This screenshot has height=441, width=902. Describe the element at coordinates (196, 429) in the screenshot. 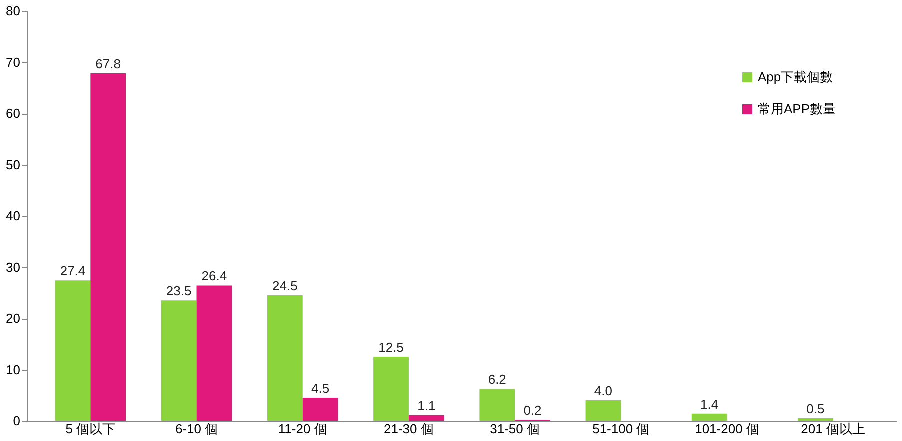

I see `x-tick-label: 6-10 個` at that location.